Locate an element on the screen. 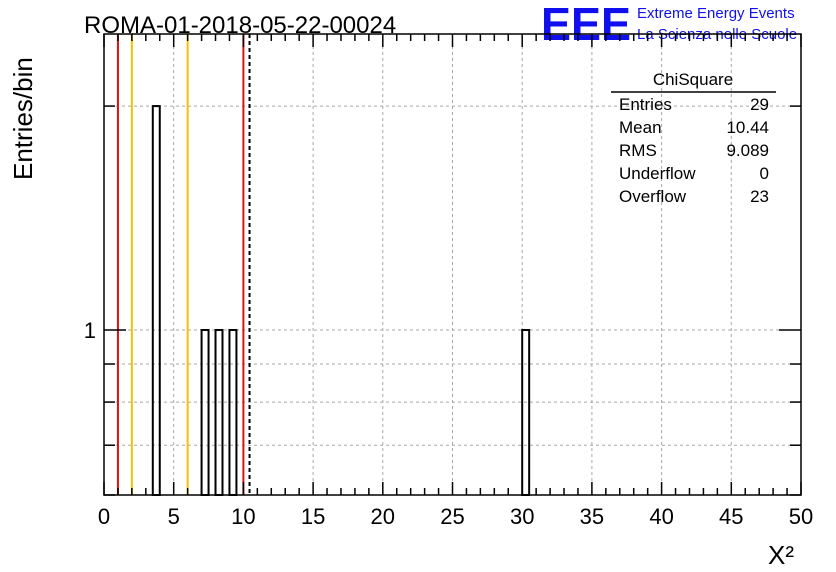  y-tick-labels: 1 is located at coordinates (90, 330).